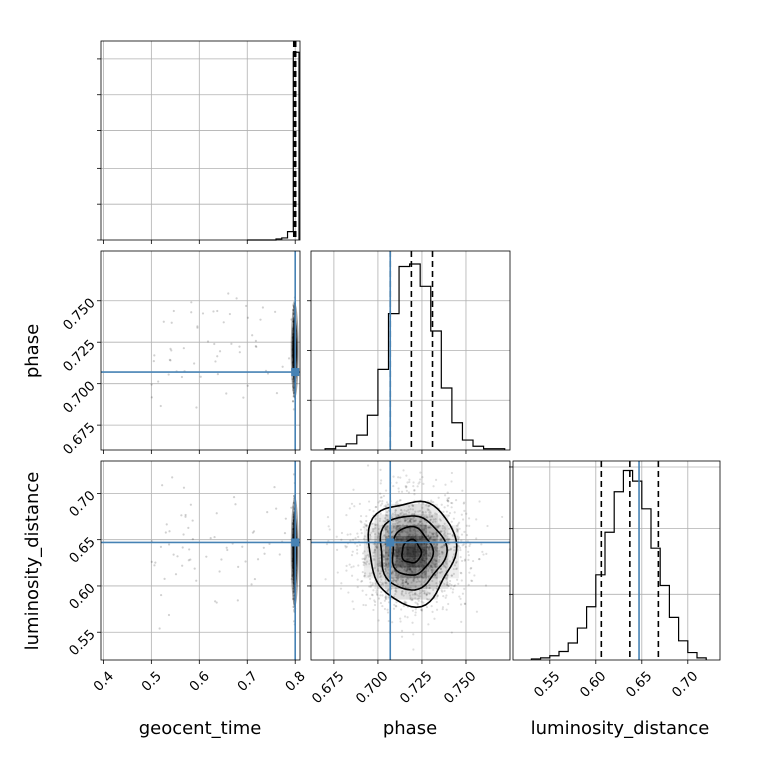 This screenshot has width=760, height=764. I want to click on geocent-time-hist-panel-bg, so click(200, 140).